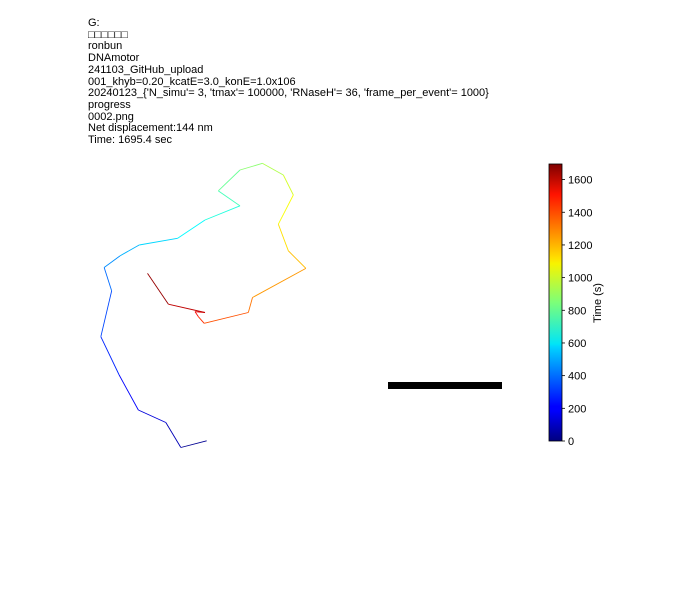  Describe the element at coordinates (130, 140) in the screenshot. I see `elapsed-time-text: Time: 1695.4 sec` at that location.